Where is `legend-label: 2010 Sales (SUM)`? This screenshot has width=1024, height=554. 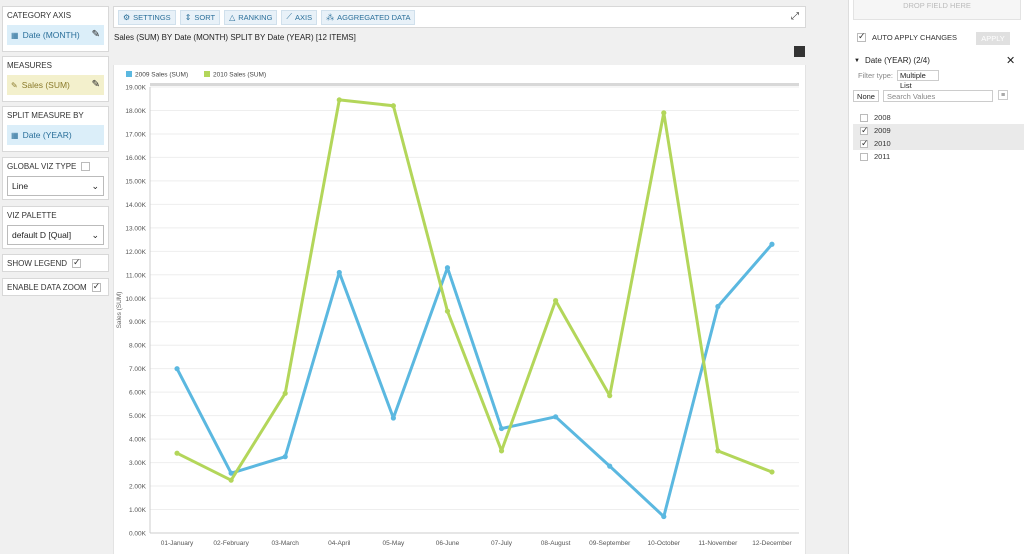
legend-label: 2010 Sales (SUM) is located at coordinates (239, 75).